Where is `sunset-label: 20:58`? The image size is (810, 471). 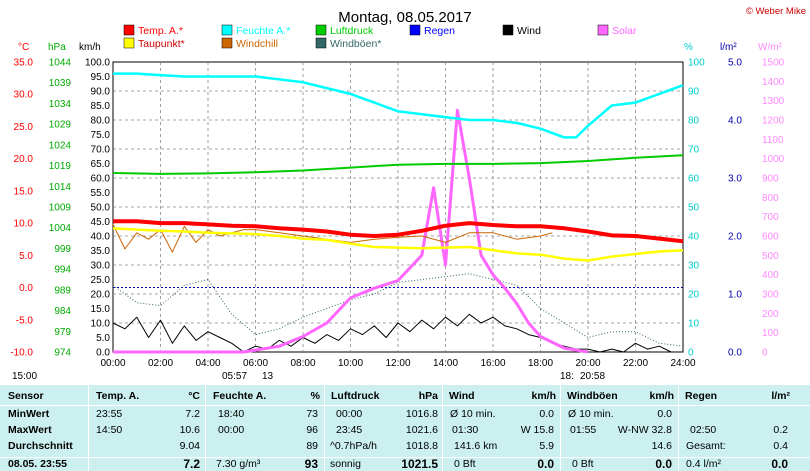
sunset-label: 20:58 is located at coordinates (593, 376).